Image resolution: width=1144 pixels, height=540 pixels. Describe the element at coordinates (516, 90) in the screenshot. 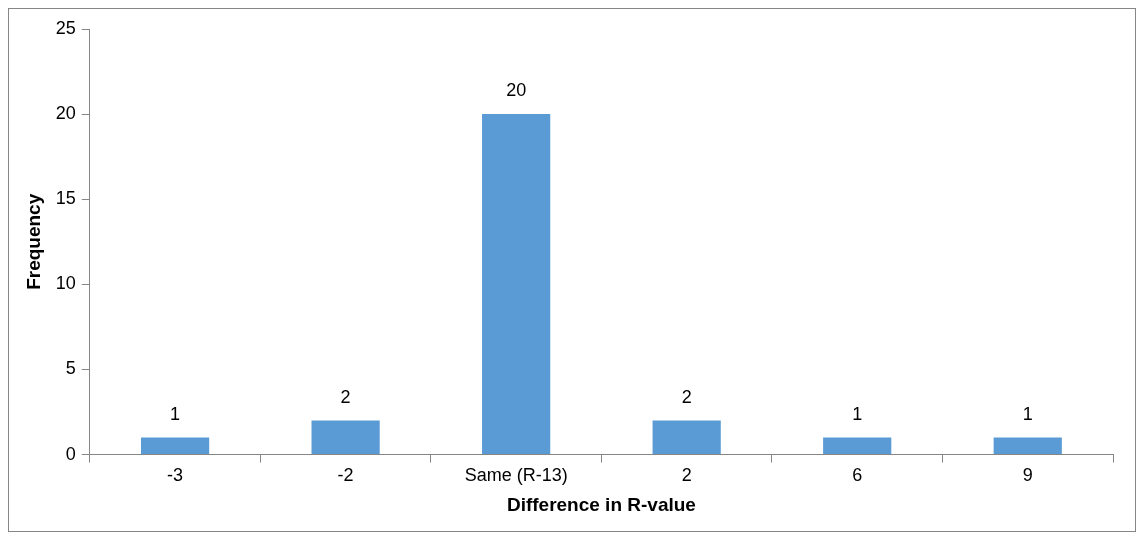

I see `data-label: 20` at that location.